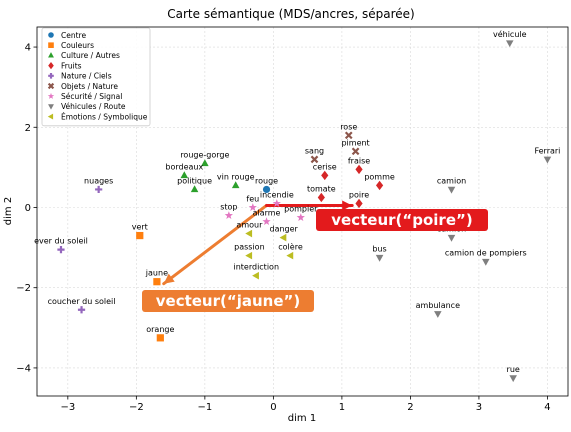 This screenshot has width=571, height=432. What do you see at coordinates (204, 154) in the screenshot?
I see `point-label: rouge-gorge` at bounding box center [204, 154].